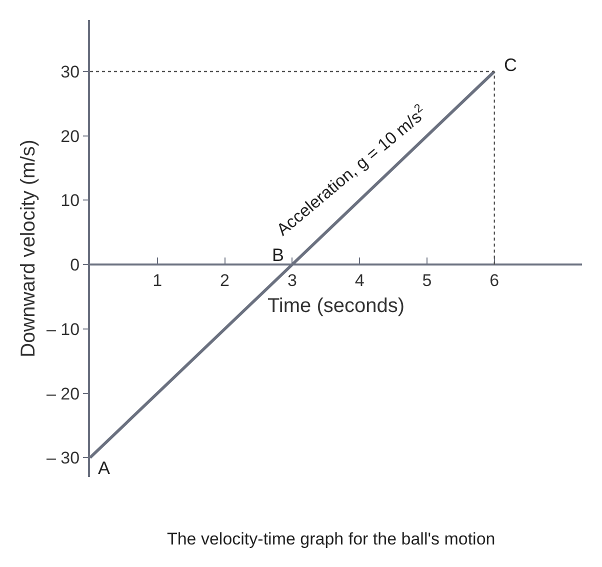  Describe the element at coordinates (63, 394) in the screenshot. I see `y-tick-label: – 20` at that location.